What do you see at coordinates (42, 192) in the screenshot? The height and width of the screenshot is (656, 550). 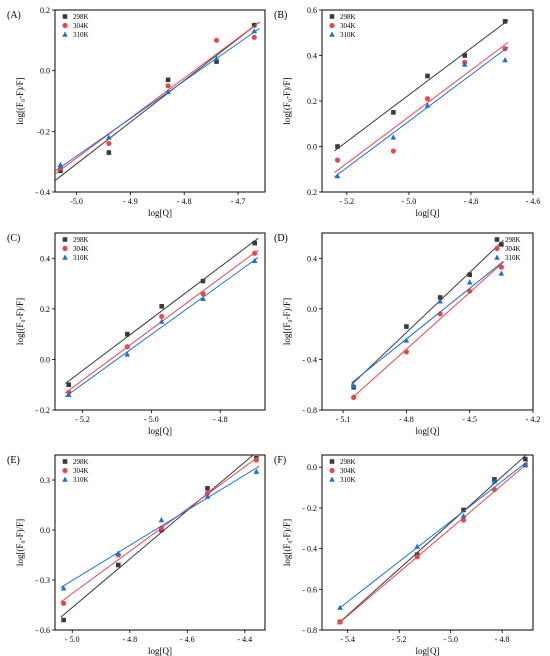 I see `y-tick-label: - 0.4` at bounding box center [42, 192].